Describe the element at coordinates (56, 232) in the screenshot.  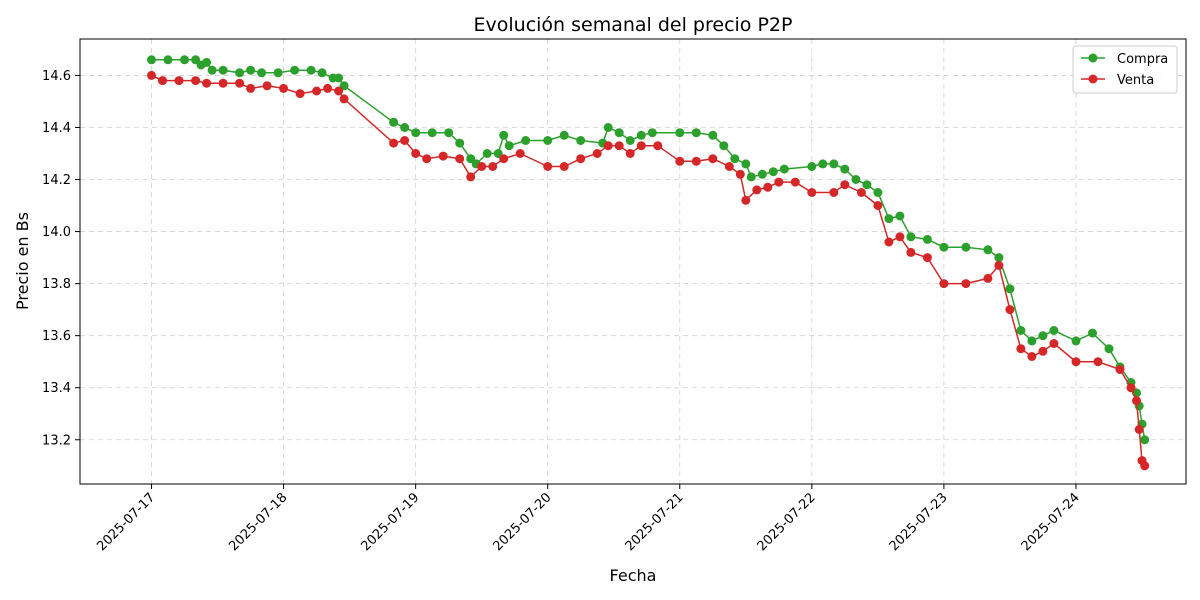
I see `y-tick-label: 14.0` at that location.